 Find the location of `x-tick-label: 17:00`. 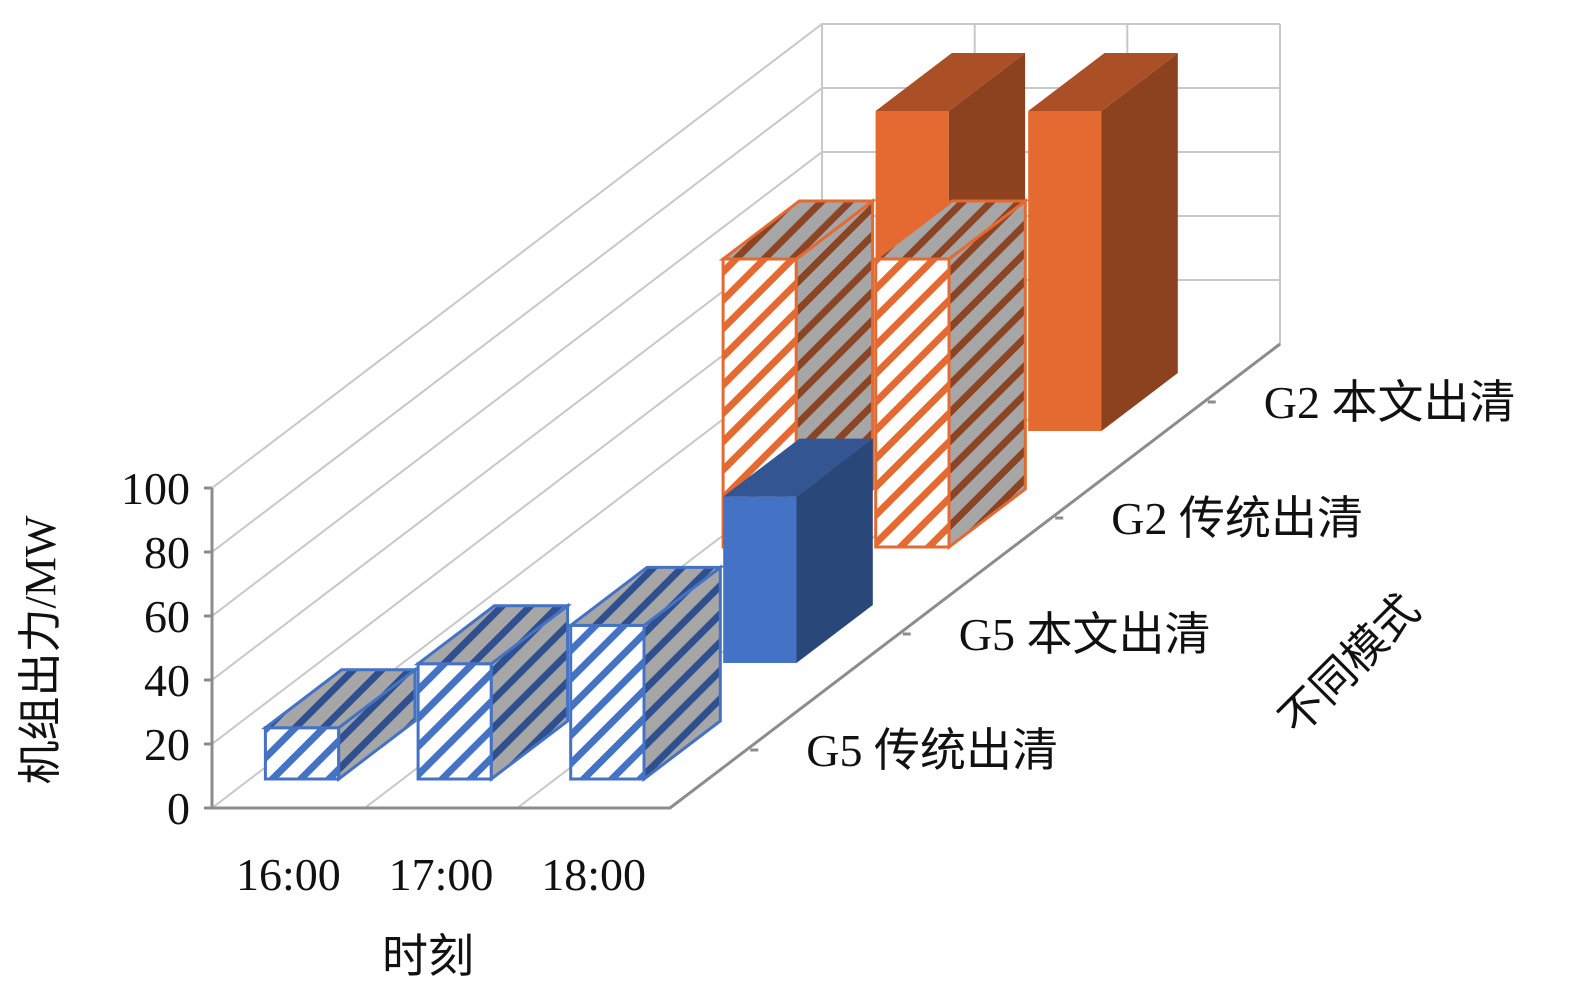

x-tick-label: 17:00 is located at coordinates (441, 874).